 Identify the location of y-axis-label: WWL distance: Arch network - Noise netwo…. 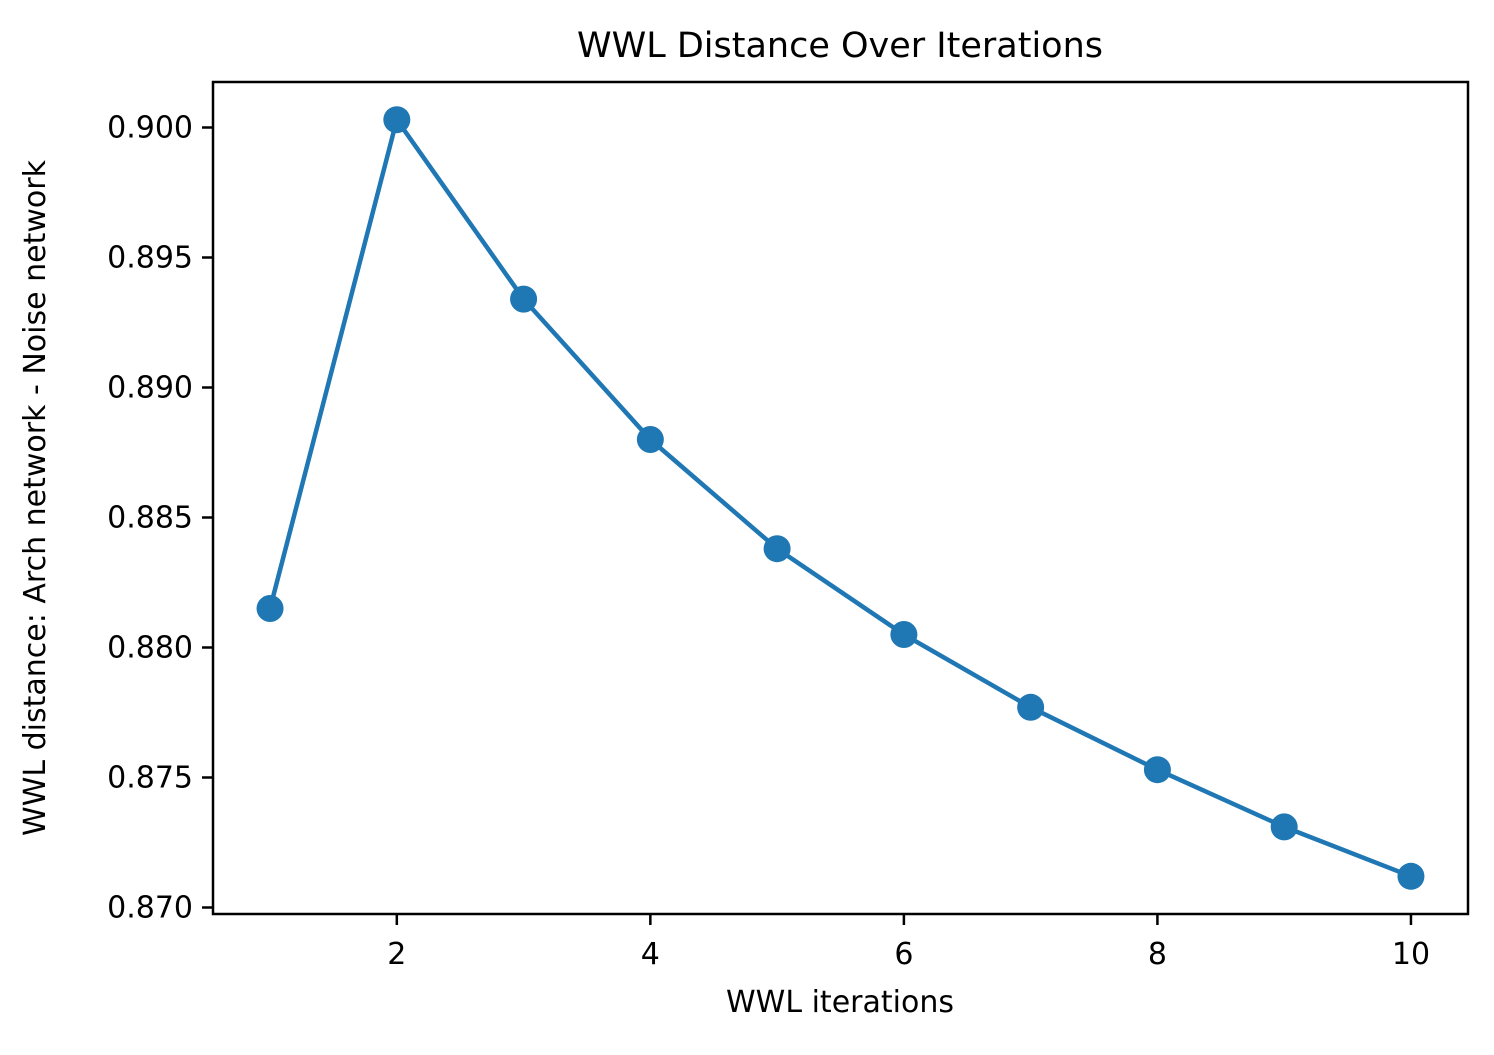
(35, 497).